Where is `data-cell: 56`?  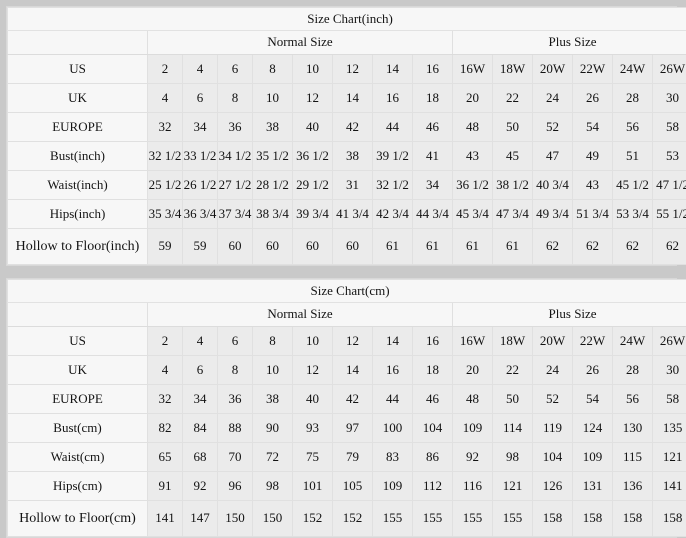 data-cell: 56 is located at coordinates (633, 127).